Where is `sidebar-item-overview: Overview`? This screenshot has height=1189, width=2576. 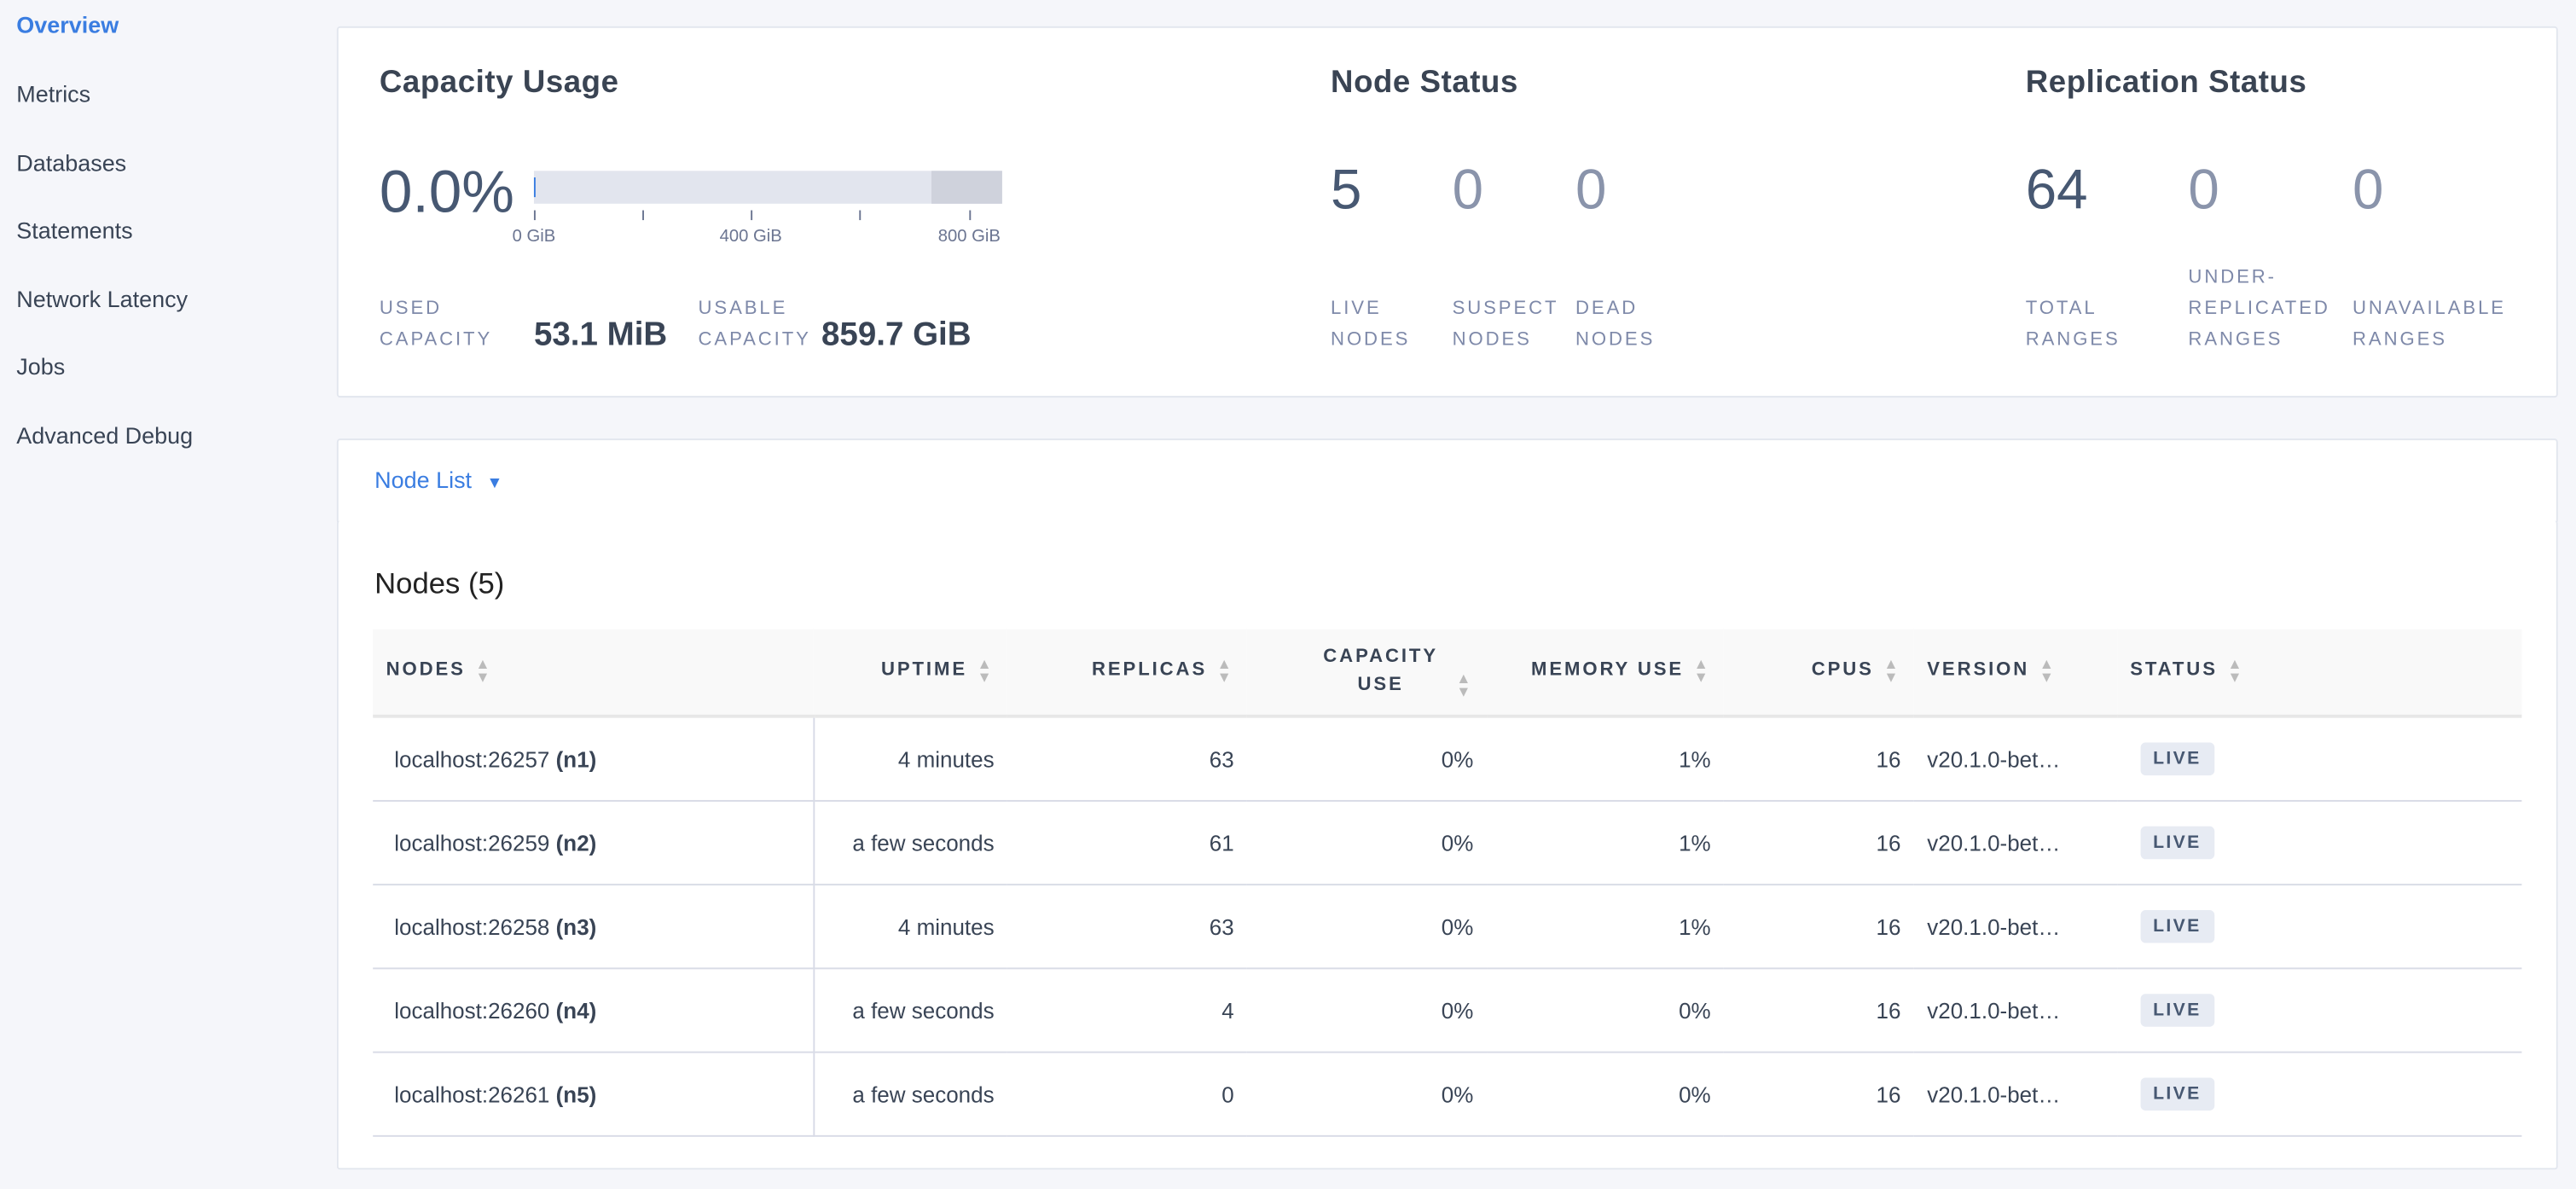 sidebar-item-overview: Overview is located at coordinates (67, 24).